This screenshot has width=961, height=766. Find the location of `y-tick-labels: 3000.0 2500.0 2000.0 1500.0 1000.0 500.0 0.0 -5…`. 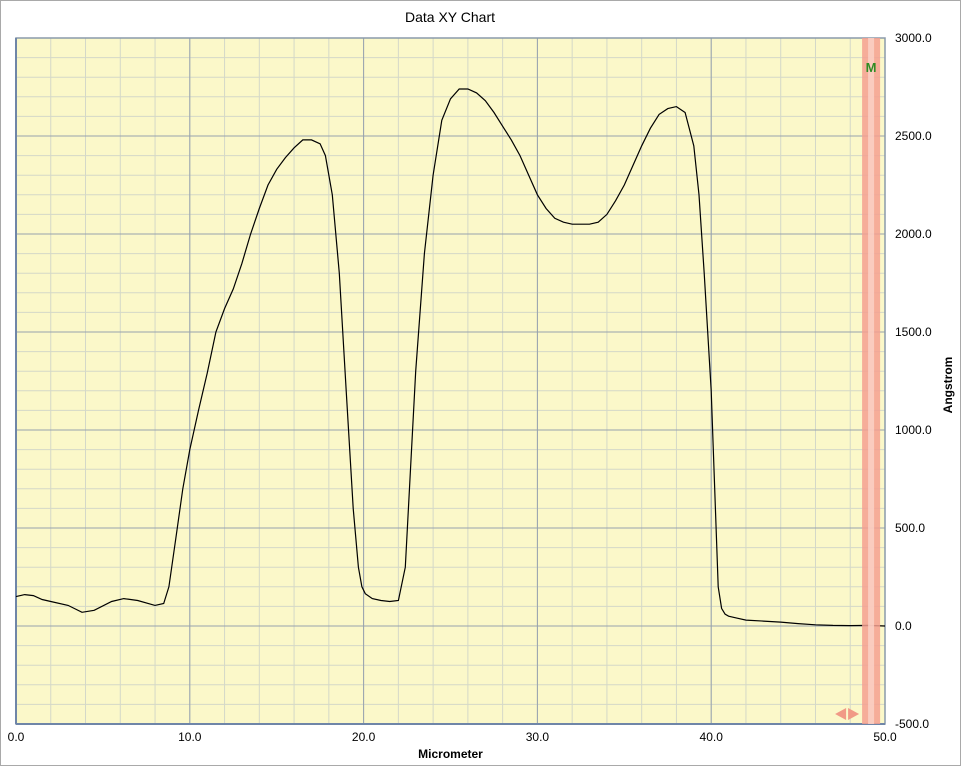

y-tick-labels: 3000.0 2500.0 2000.0 1500.0 1000.0 500.0 0.0 -5… is located at coordinates (913, 381).